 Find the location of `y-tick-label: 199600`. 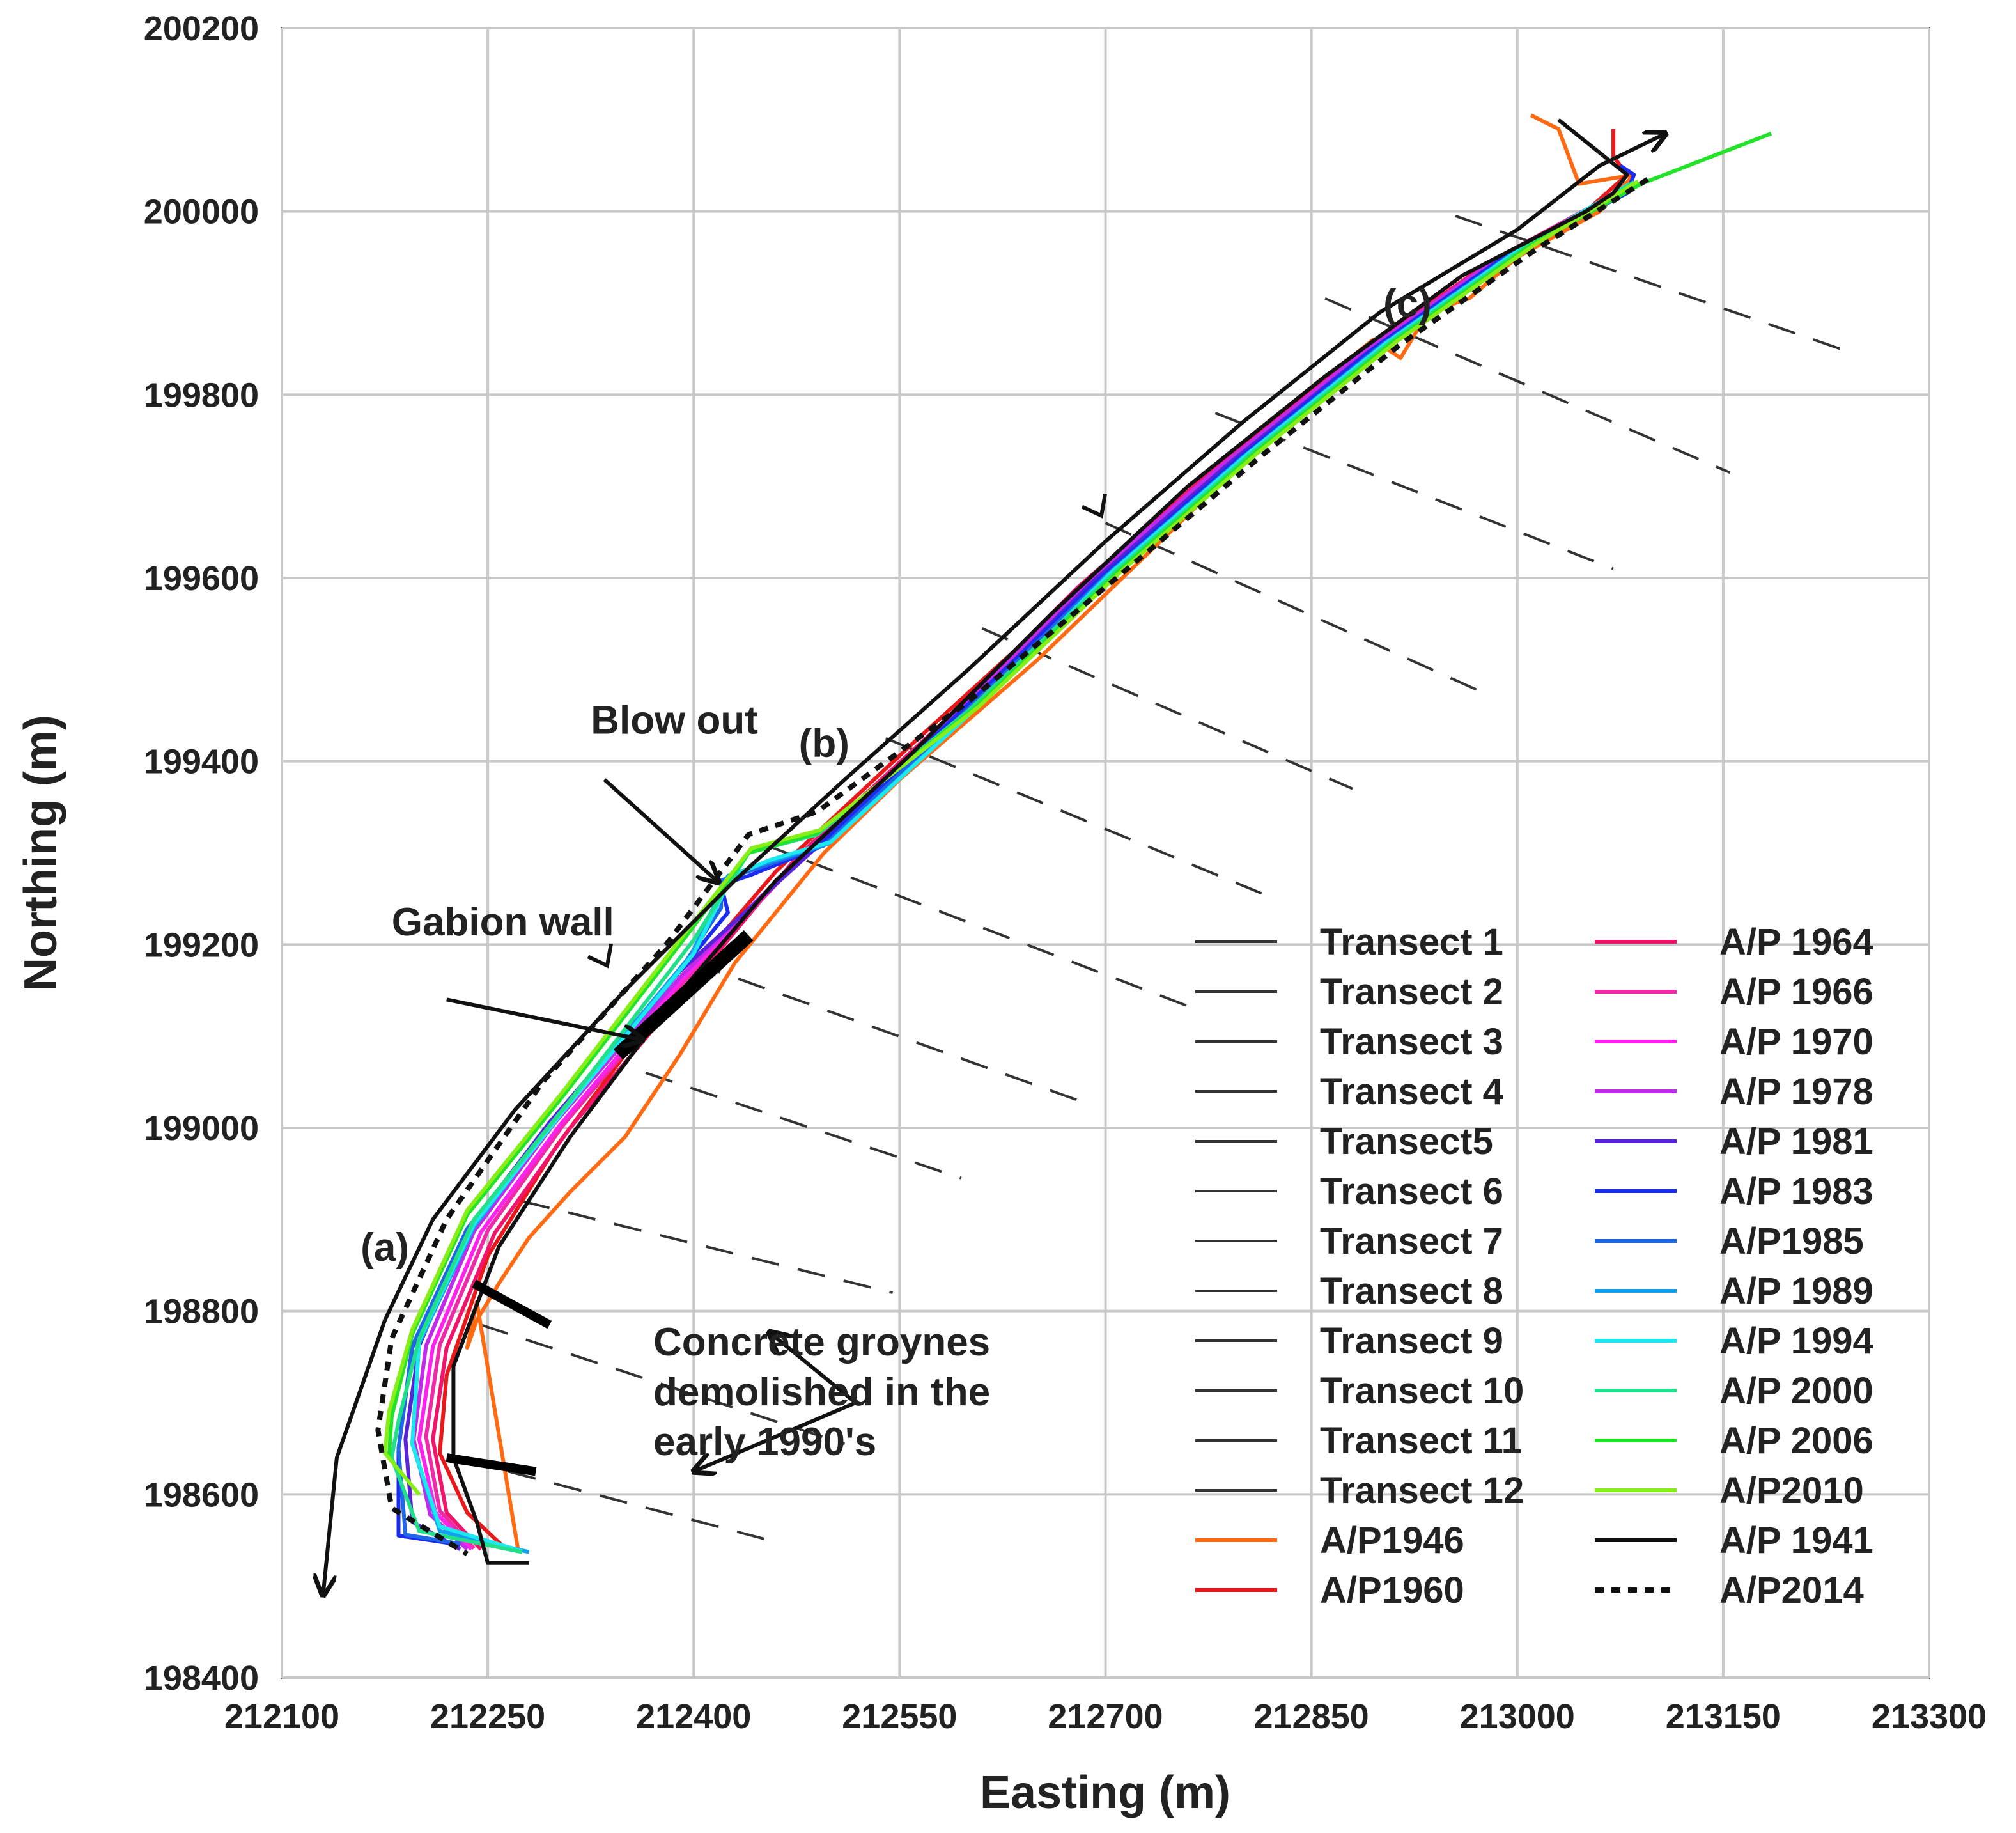

y-tick-label: 199600 is located at coordinates (201, 579).